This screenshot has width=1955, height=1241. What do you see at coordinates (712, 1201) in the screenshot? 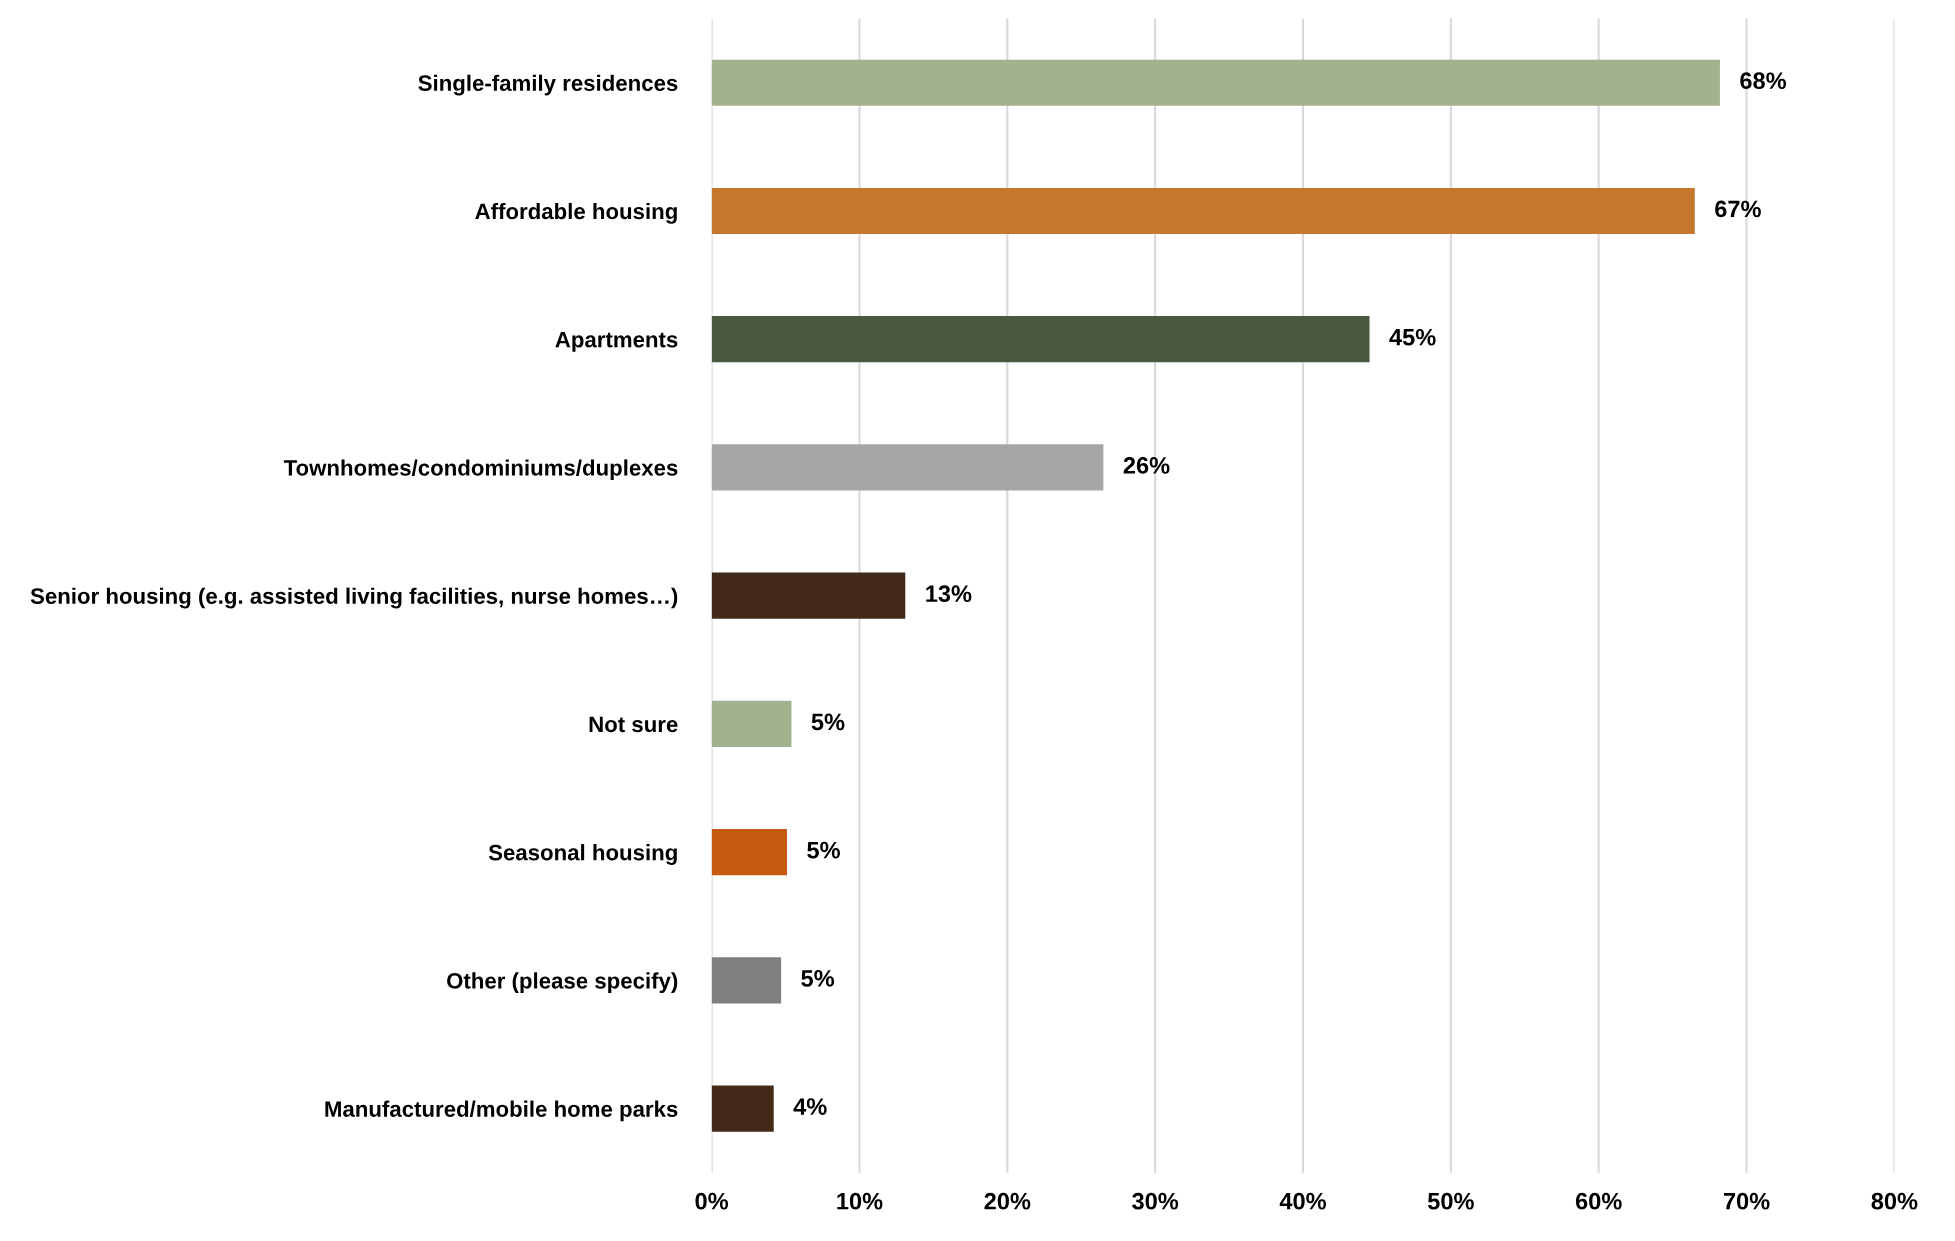
I see `x-tick-label: 0%` at bounding box center [712, 1201].